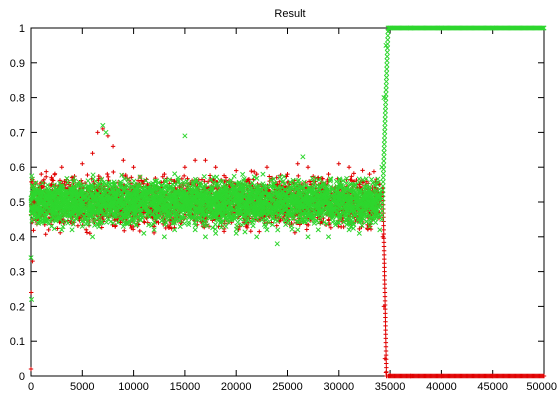 This screenshot has height=394, width=559. Describe the element at coordinates (185, 387) in the screenshot. I see `x-tick-label: 15000` at that location.